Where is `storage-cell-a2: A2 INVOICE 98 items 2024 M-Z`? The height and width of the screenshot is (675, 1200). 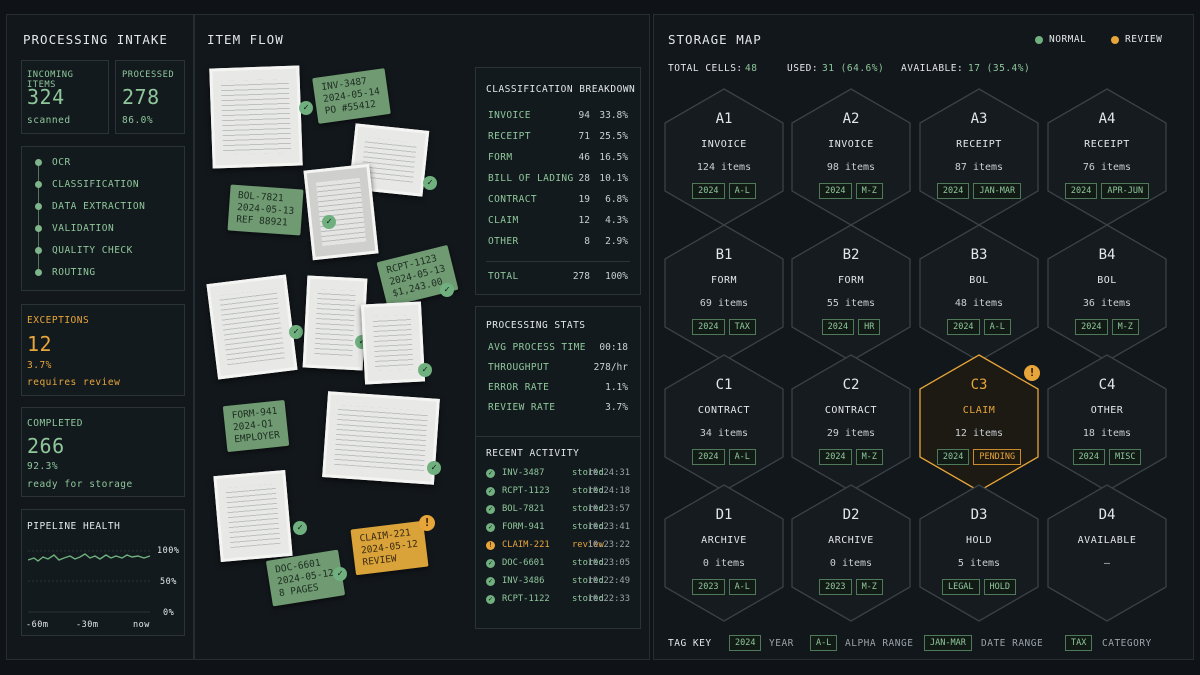
storage-cell-a2: A2 INVOICE 98 items 2024 M-Z is located at coordinates (851, 157).